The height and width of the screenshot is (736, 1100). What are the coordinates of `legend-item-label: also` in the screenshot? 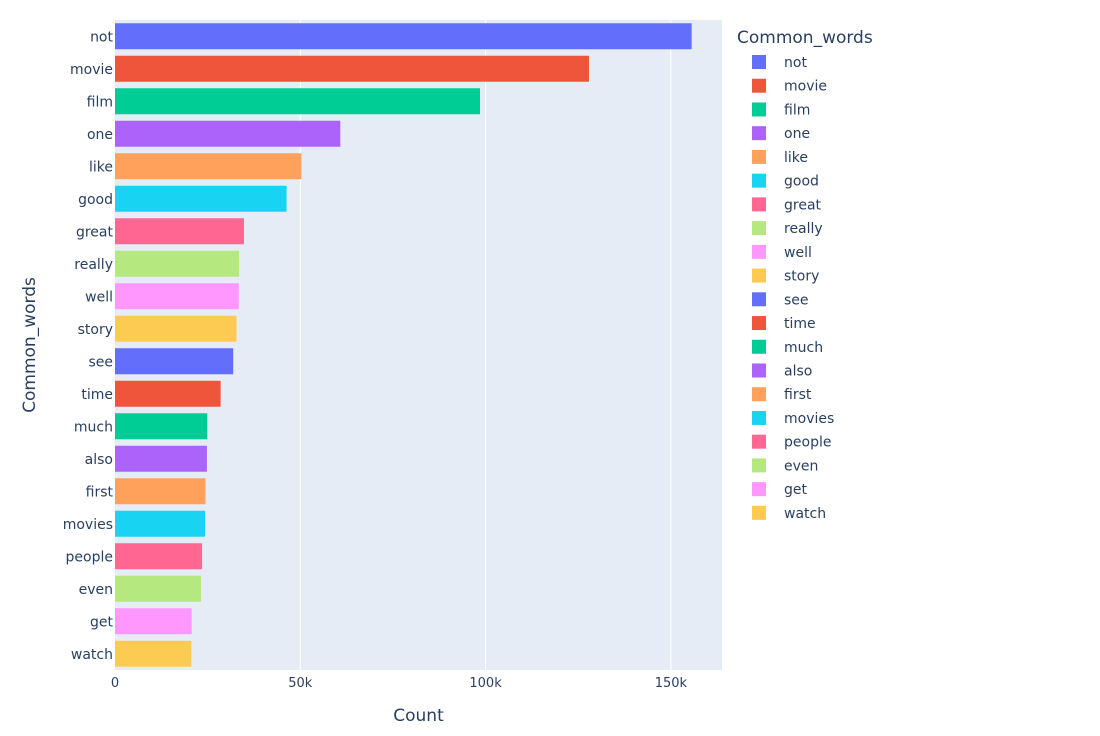 It's located at (798, 371).